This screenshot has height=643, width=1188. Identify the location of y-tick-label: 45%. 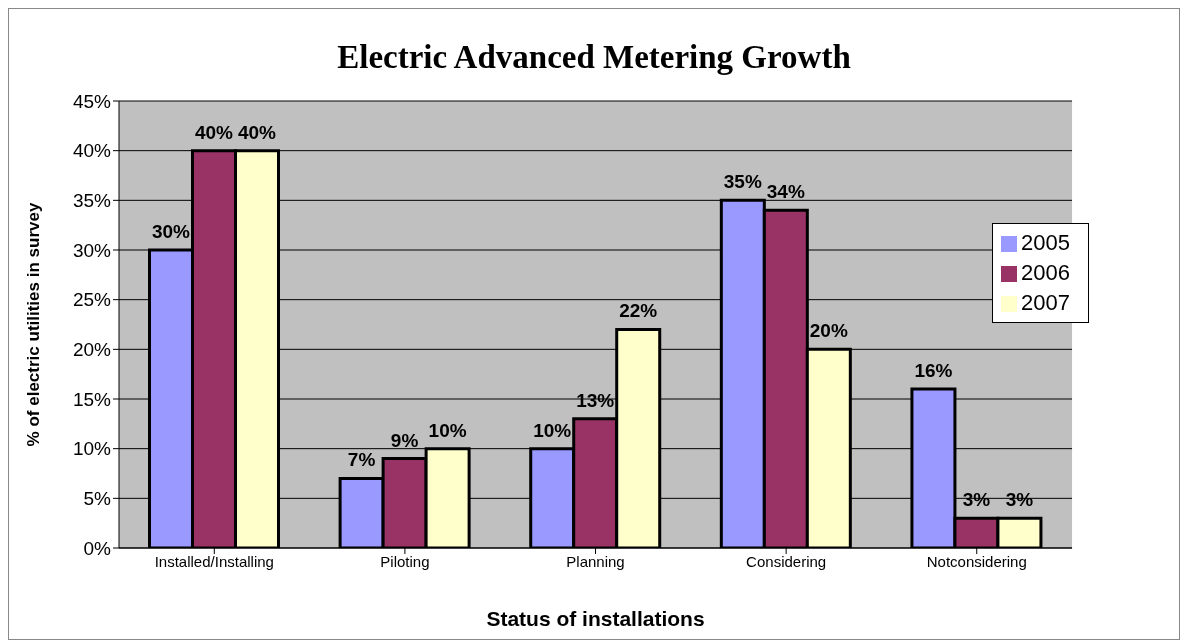
(92, 101).